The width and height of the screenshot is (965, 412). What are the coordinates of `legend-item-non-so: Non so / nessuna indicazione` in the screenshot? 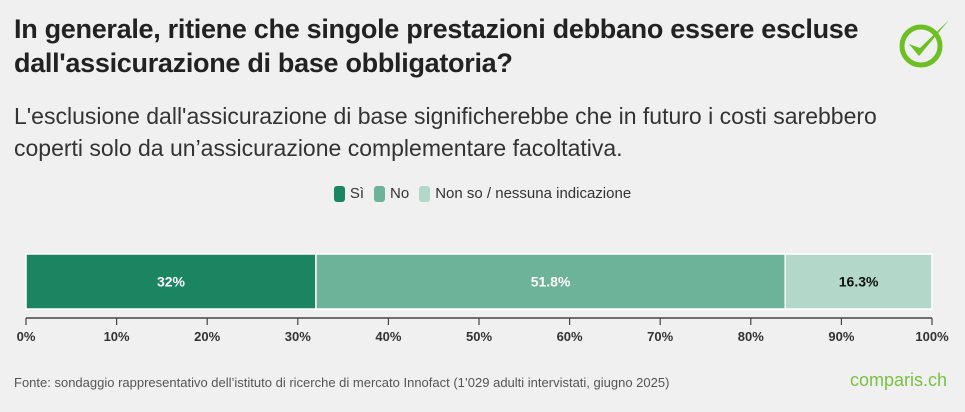 It's located at (525, 193).